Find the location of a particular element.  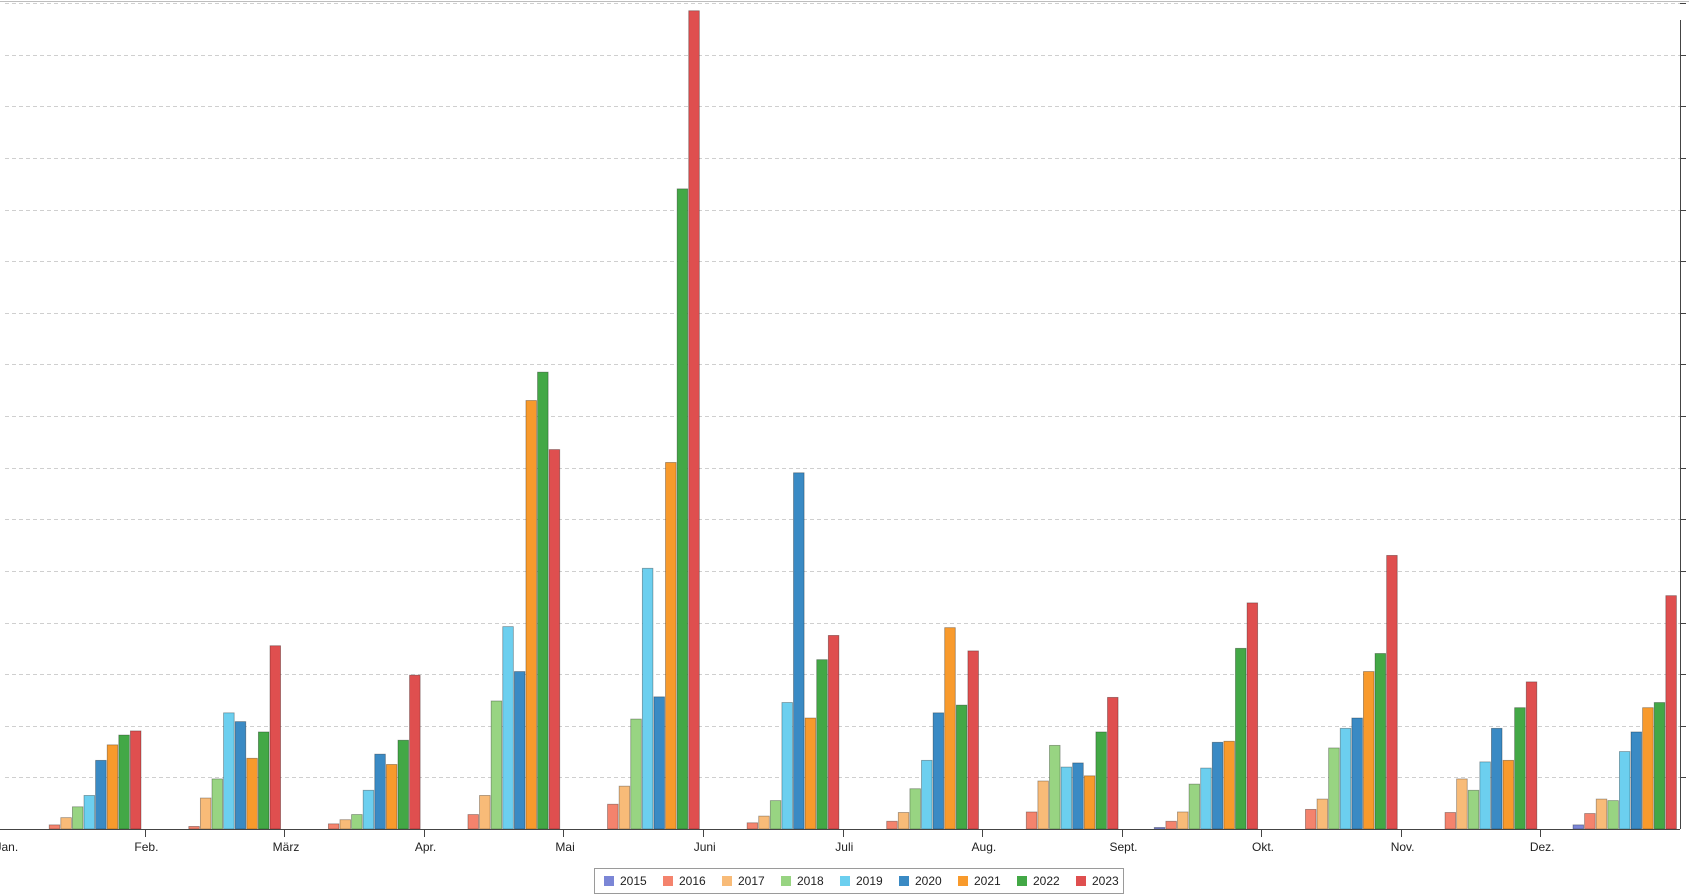

legend-item: 2023 is located at coordinates (1097, 881).